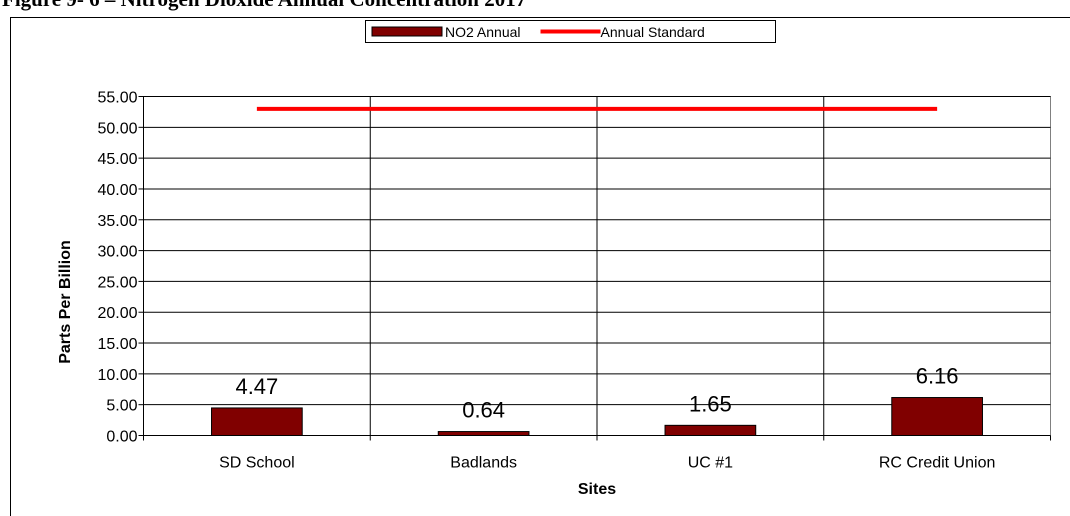 Image resolution: width=1070 pixels, height=516 pixels. Describe the element at coordinates (117, 128) in the screenshot. I see `y-tick-label: 50.00` at that location.